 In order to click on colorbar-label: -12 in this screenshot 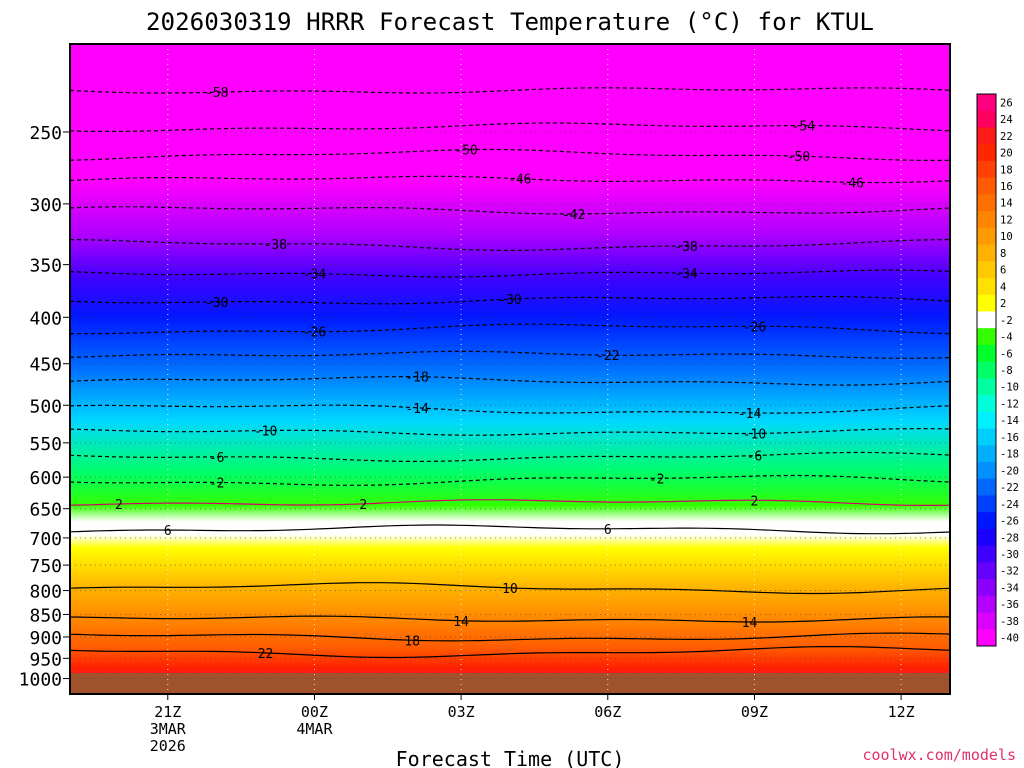, I will do `click(1009, 405)`.